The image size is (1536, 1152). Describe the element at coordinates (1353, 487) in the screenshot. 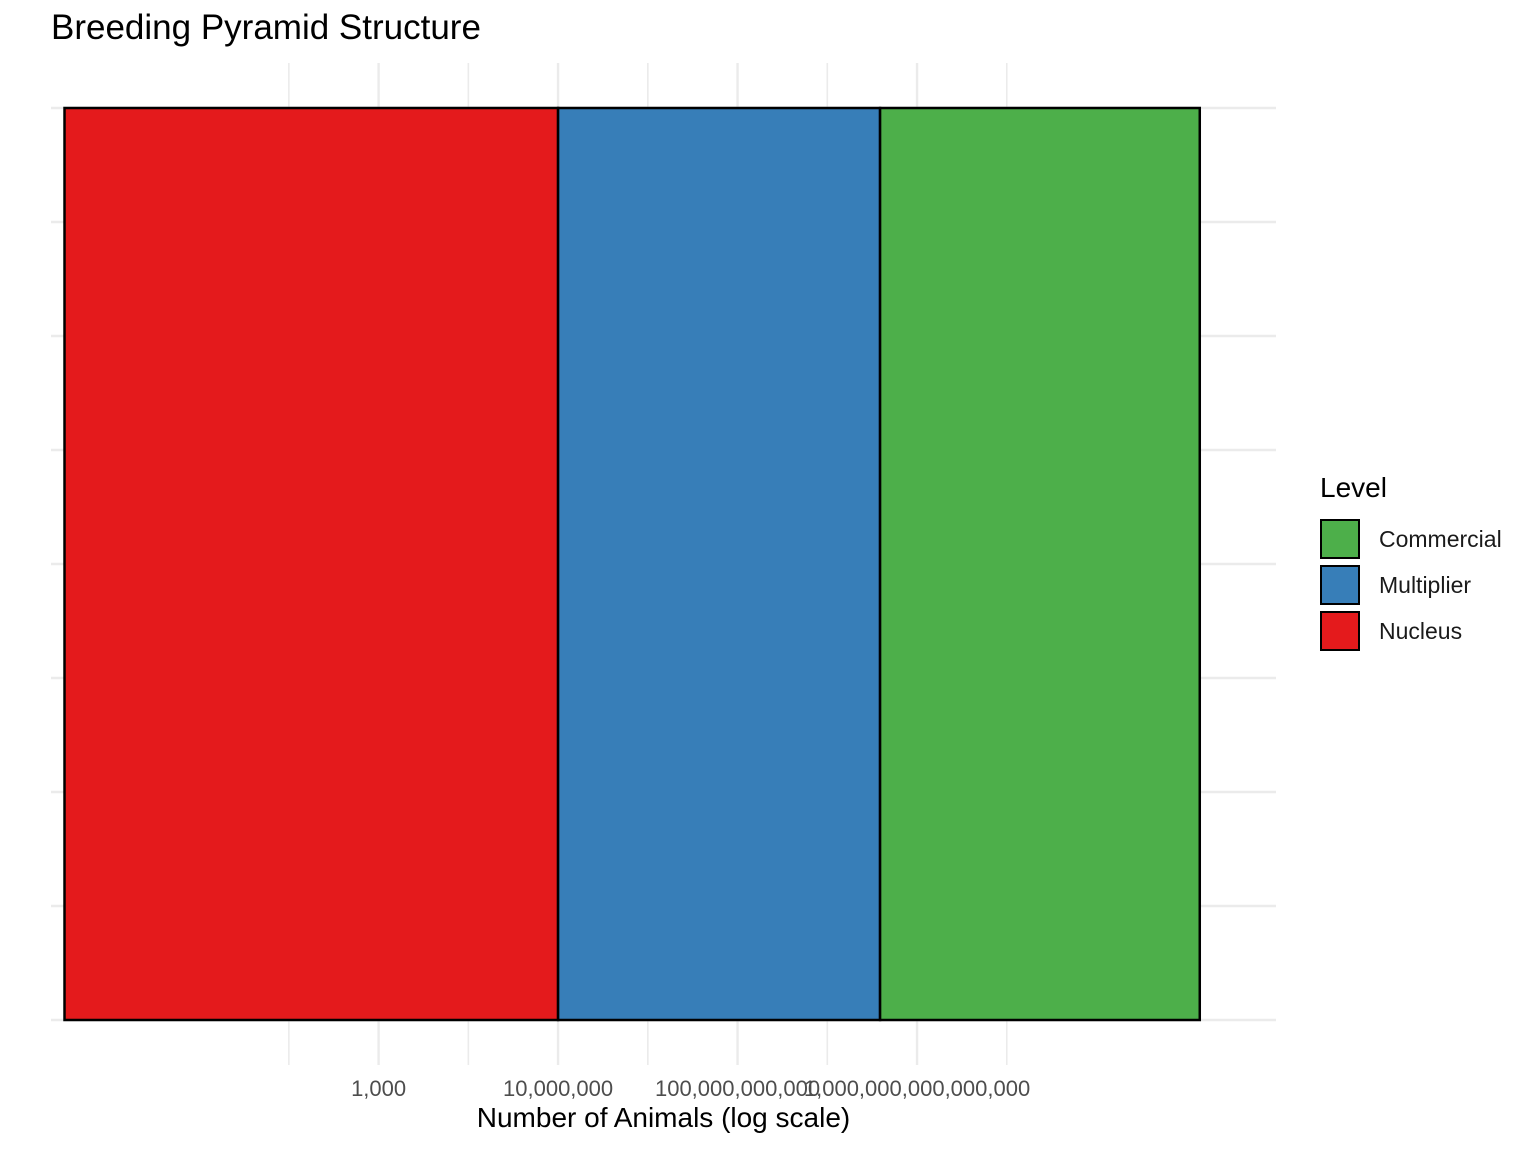

I see `legend-title: Level` at that location.